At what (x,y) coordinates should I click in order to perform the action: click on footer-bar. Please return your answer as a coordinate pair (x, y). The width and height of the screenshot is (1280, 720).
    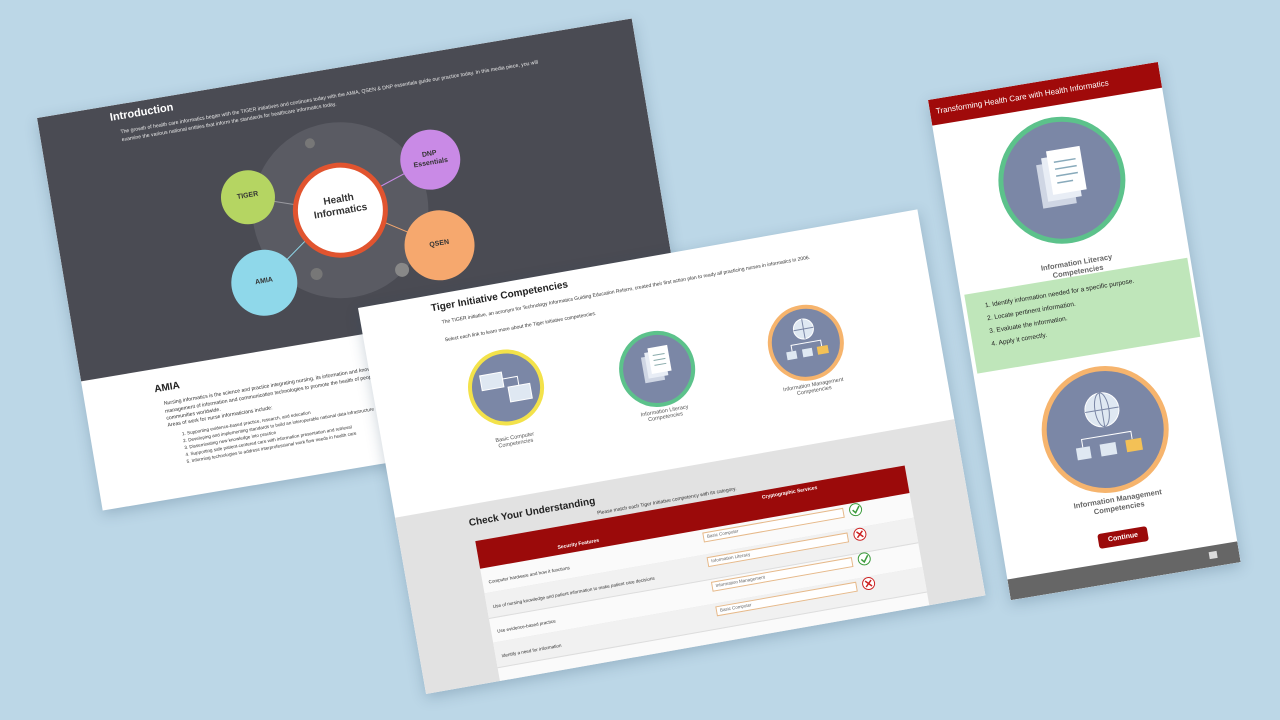
    Looking at the image, I should click on (1124, 571).